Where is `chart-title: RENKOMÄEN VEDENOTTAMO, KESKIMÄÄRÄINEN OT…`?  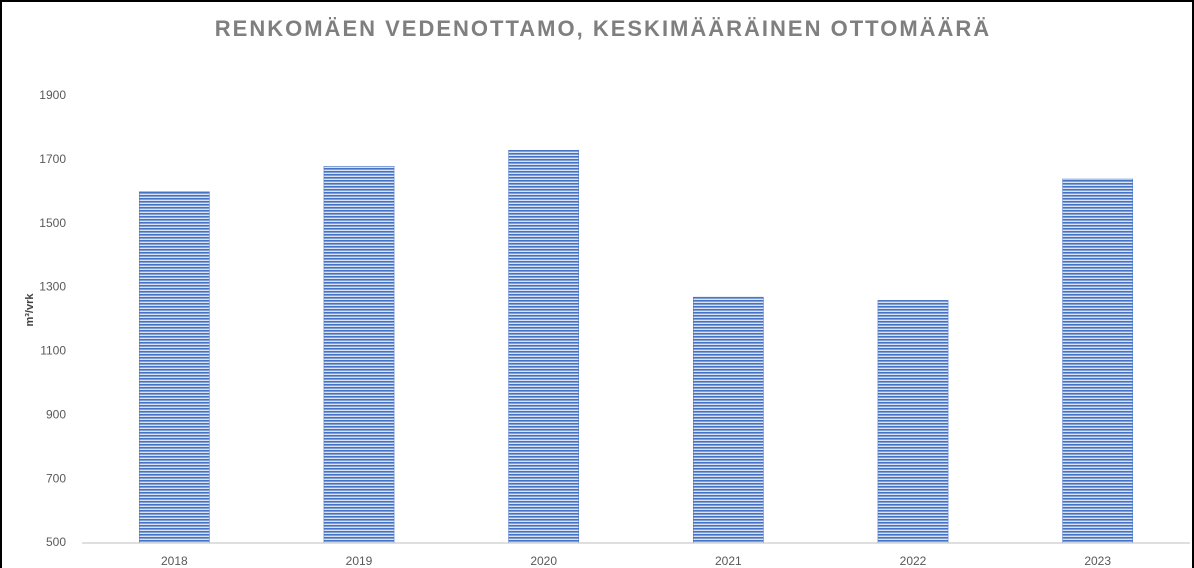
chart-title: RENKOMÄEN VEDENOTTAMO, KESKIMÄÄRÄINEN OT… is located at coordinates (603, 28).